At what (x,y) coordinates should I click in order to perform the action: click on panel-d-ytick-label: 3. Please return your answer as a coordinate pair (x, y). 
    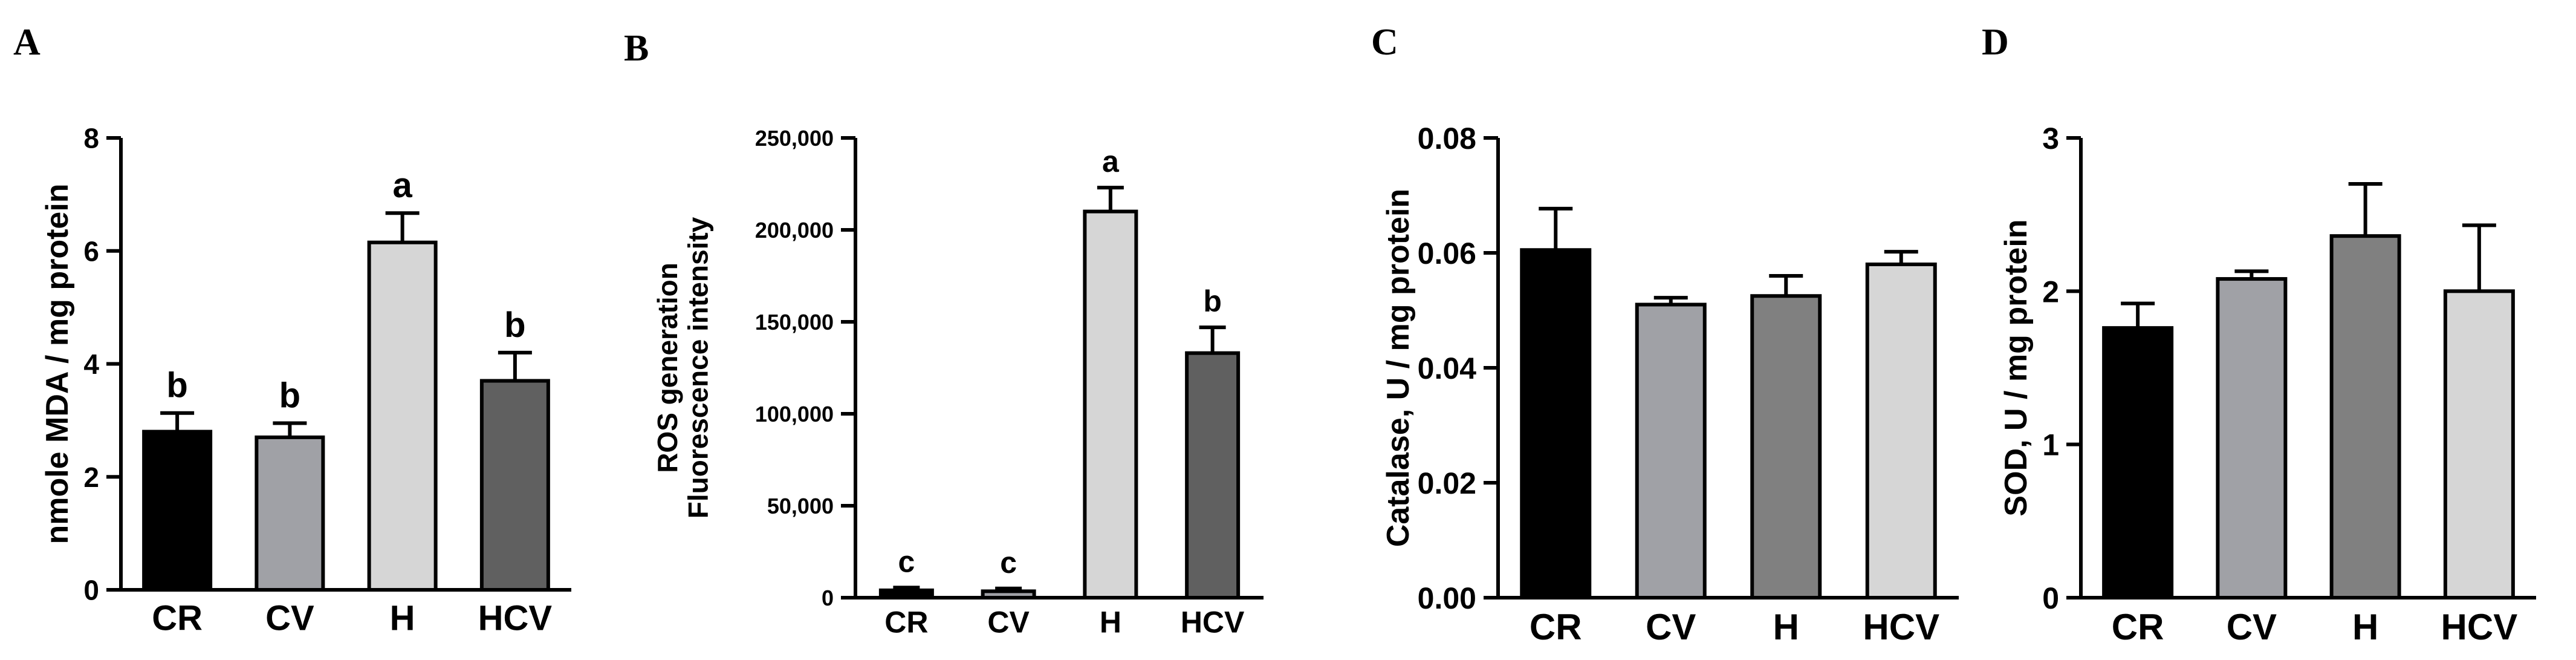
    Looking at the image, I should click on (2051, 138).